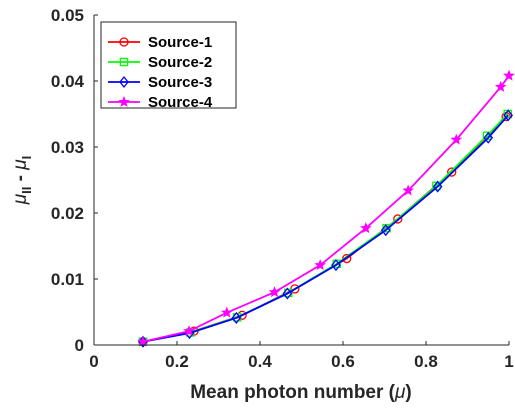  Describe the element at coordinates (180, 102) in the screenshot. I see `legend-label: Source-4` at that location.